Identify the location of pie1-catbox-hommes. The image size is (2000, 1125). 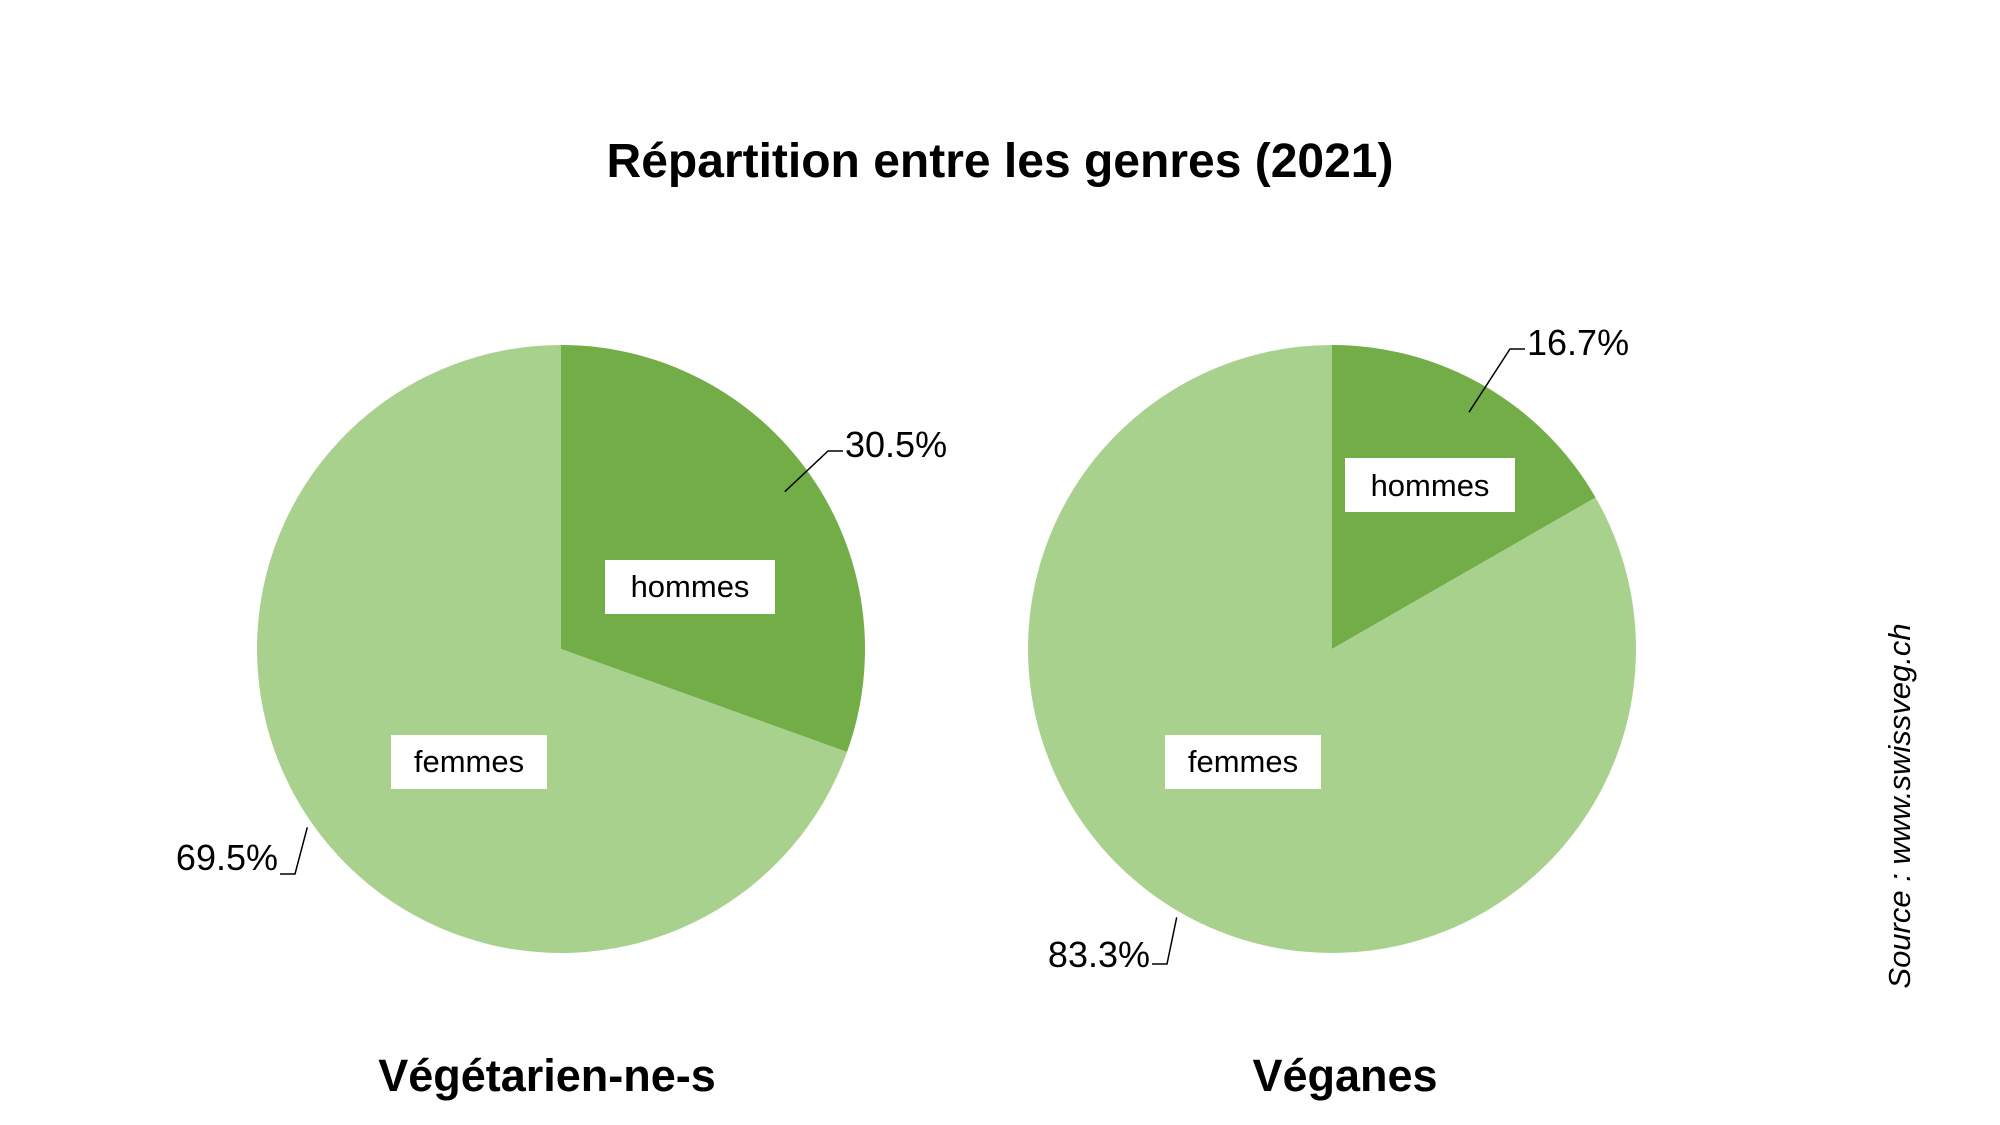
(1430, 485).